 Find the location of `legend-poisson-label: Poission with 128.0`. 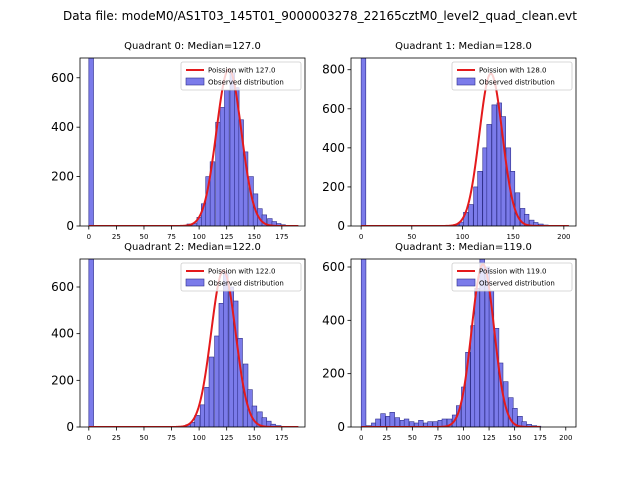

legend-poisson-label: Poission with 128.0 is located at coordinates (513, 71).